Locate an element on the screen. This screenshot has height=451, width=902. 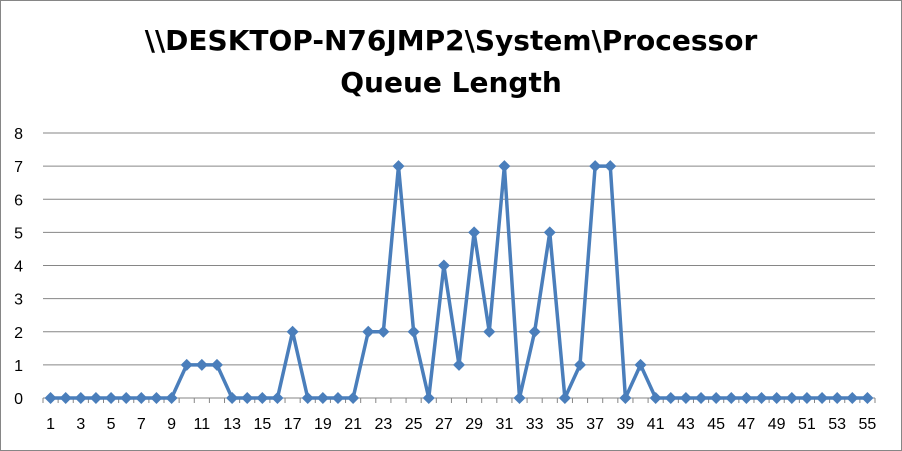
x-tick-label-43: 43 is located at coordinates (686, 424).